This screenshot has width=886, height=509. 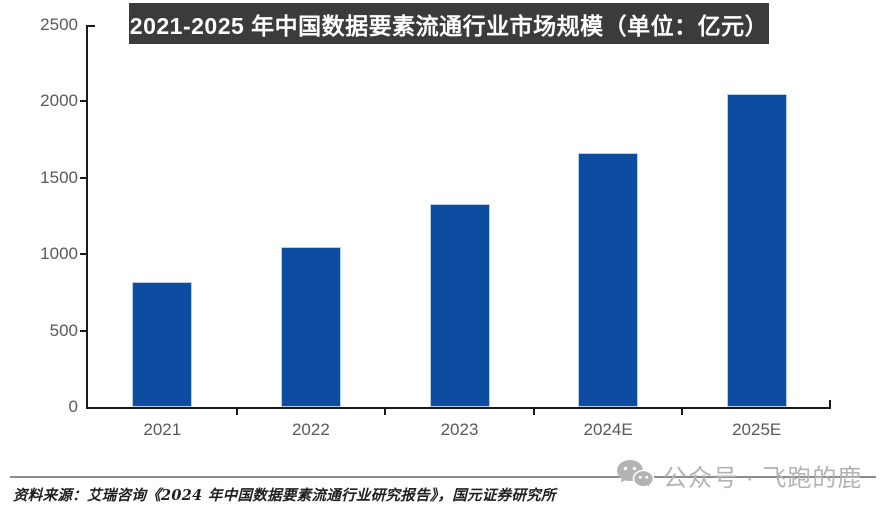 What do you see at coordinates (73, 406) in the screenshot?
I see `y-axis-tick-label: 0` at bounding box center [73, 406].